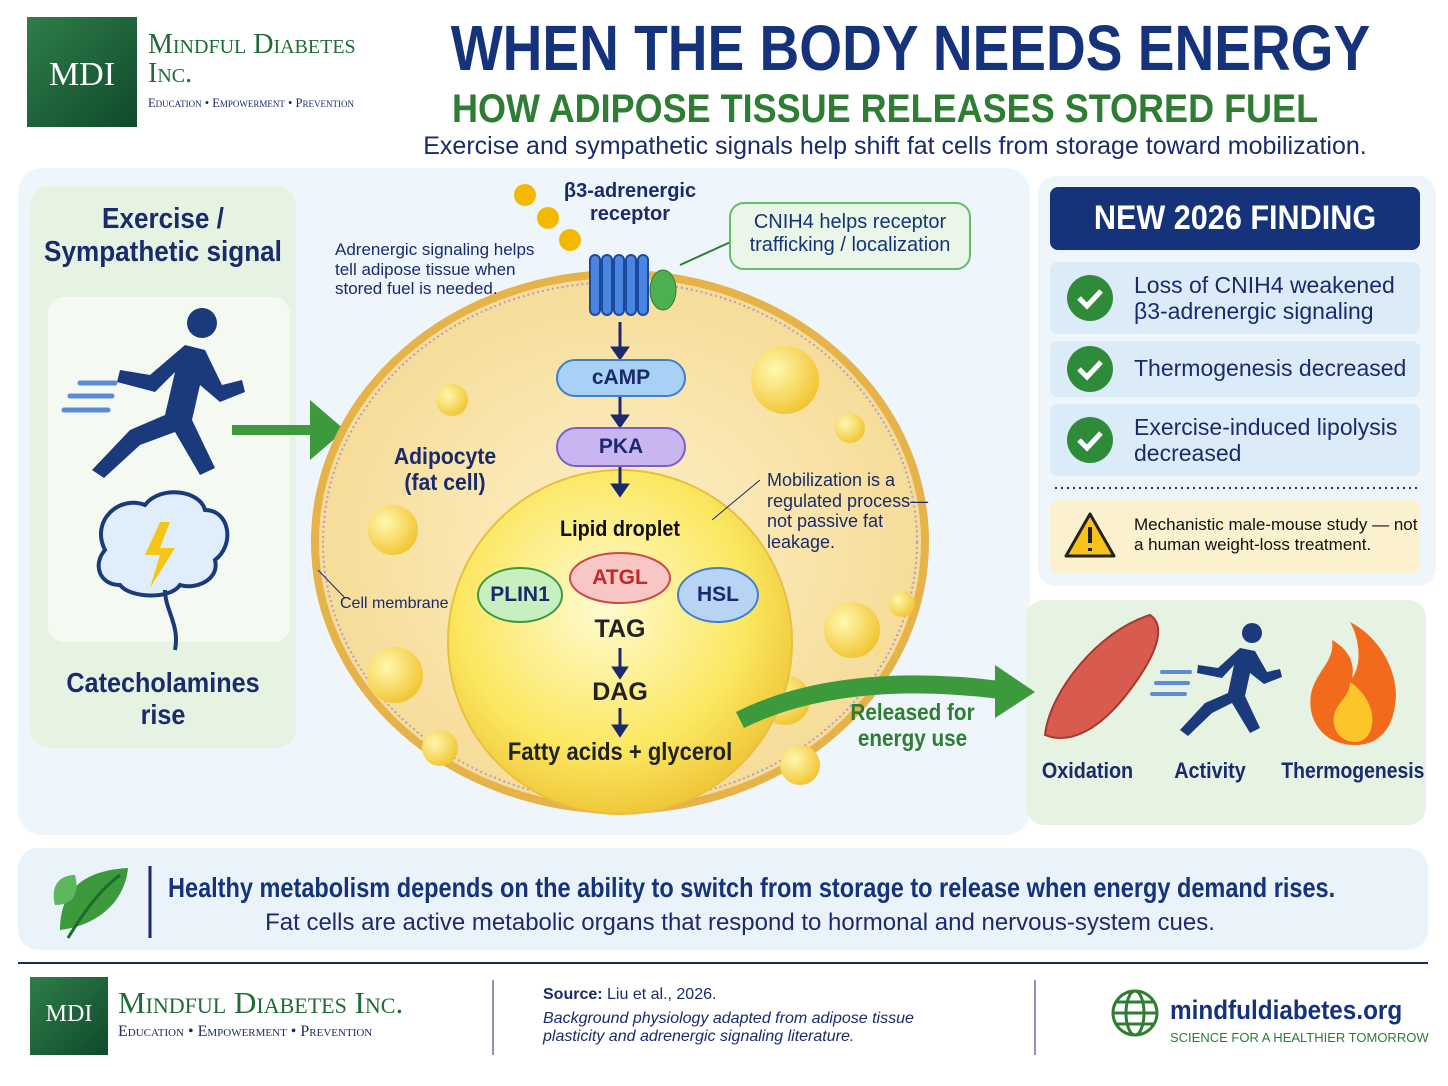  I want to click on protein-label: PLIN1, so click(520, 594).